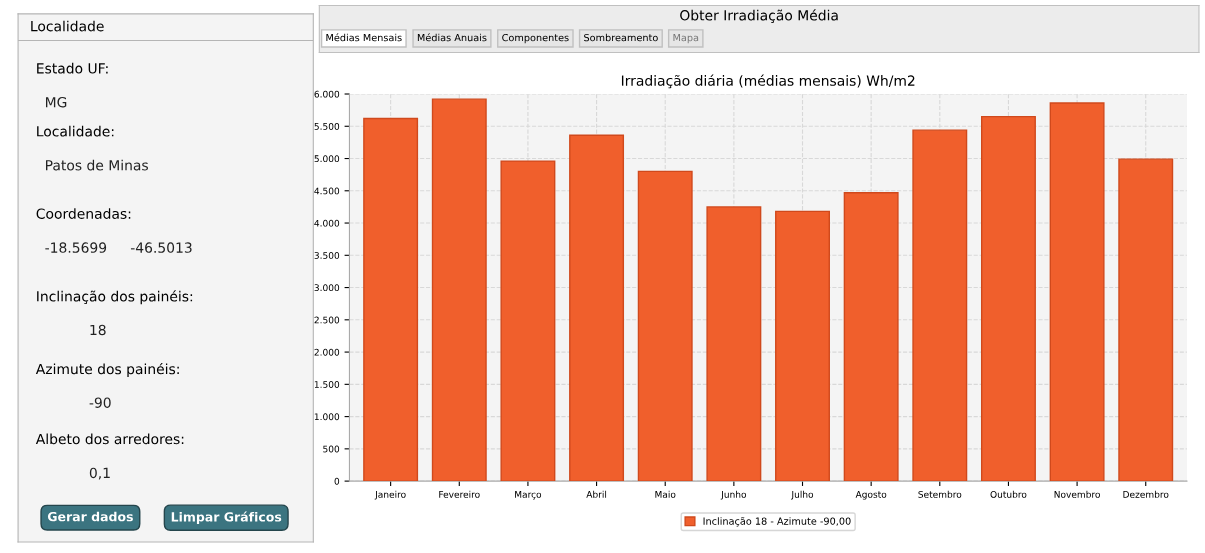 The height and width of the screenshot is (553, 1205). Describe the element at coordinates (327, 288) in the screenshot. I see `y-tick-label: 3.000` at that location.